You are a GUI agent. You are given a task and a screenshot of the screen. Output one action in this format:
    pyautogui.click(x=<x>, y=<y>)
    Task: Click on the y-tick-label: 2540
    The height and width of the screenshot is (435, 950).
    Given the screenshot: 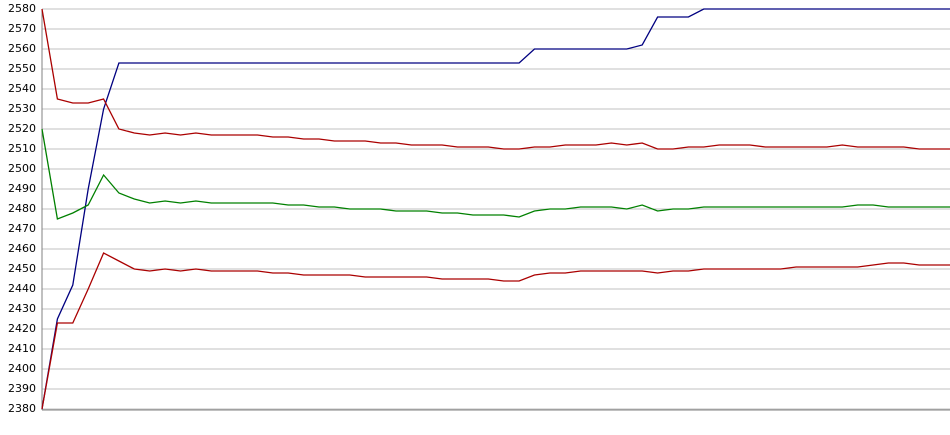 What is the action you would take?
    pyautogui.click(x=22, y=88)
    